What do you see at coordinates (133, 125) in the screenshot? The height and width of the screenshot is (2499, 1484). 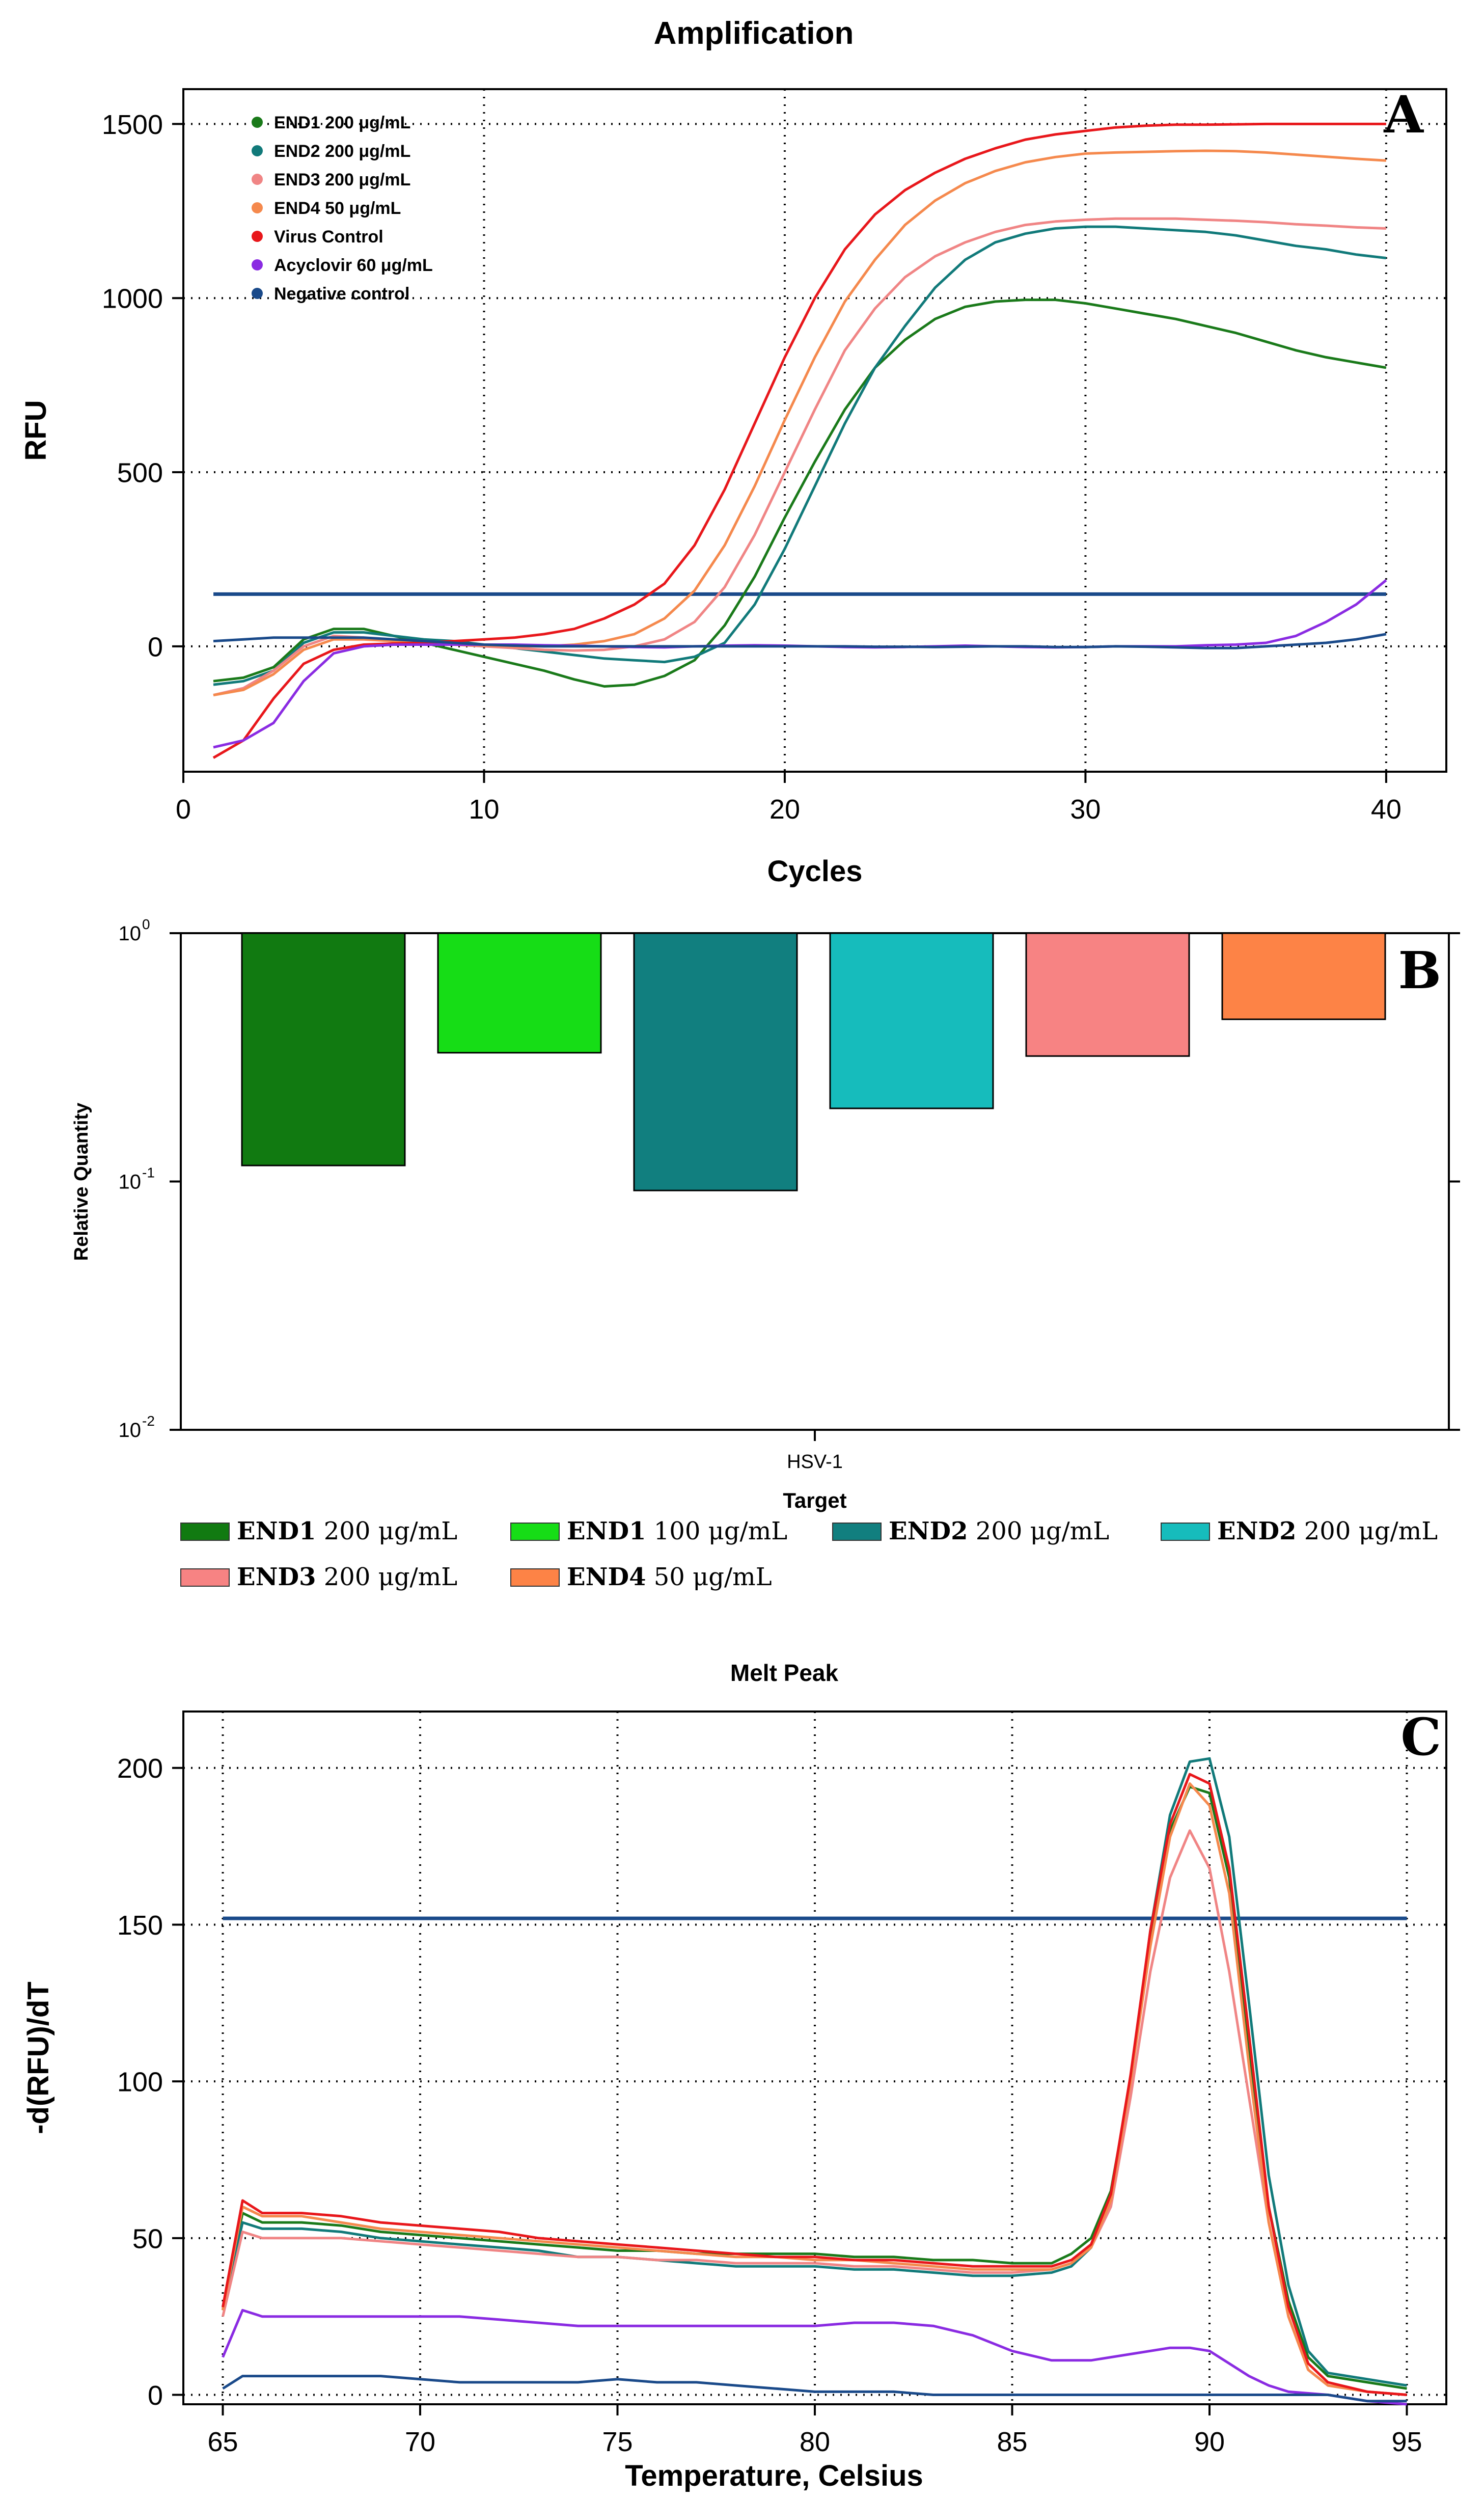 I see `y-tick-label: 1500` at bounding box center [133, 125].